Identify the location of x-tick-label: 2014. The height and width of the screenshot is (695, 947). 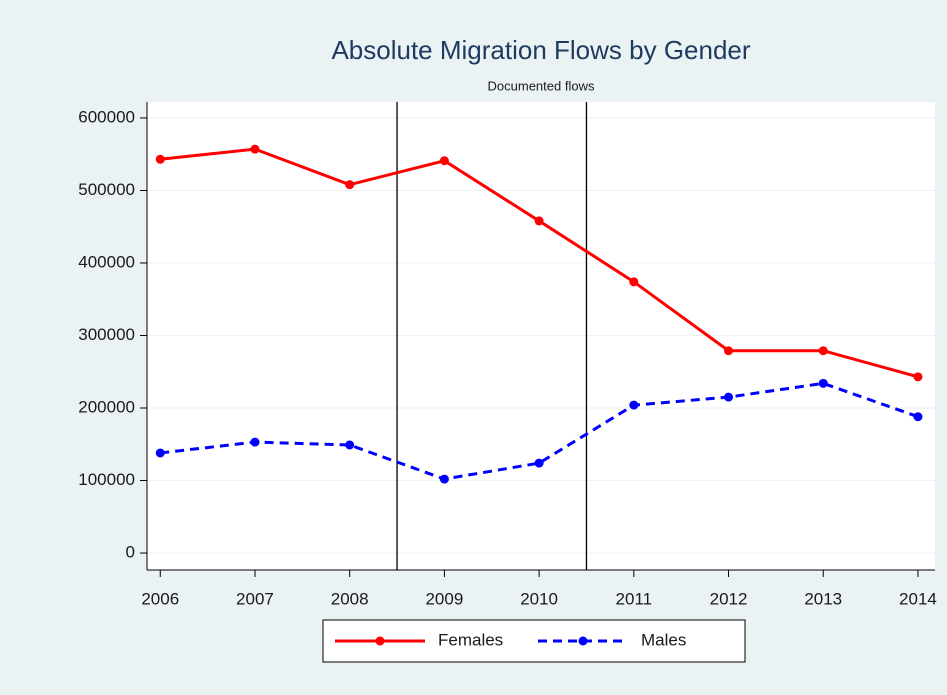
(918, 598).